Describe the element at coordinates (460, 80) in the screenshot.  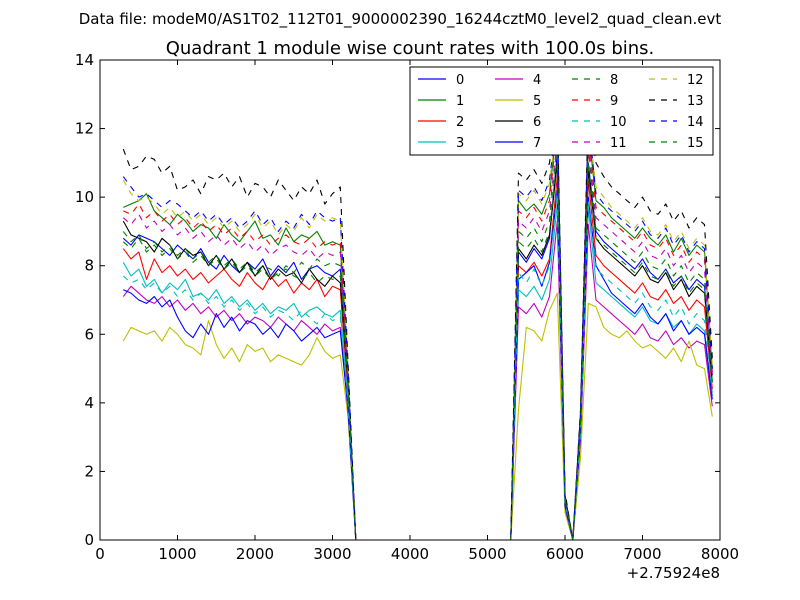
I see `legend-label-0: 0` at that location.